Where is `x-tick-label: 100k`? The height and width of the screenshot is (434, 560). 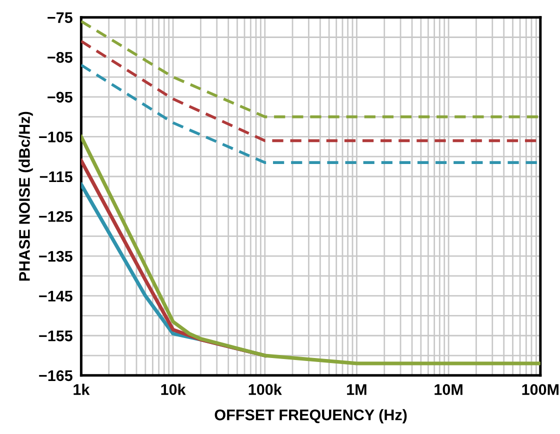 x-tick-label: 100k is located at coordinates (265, 389).